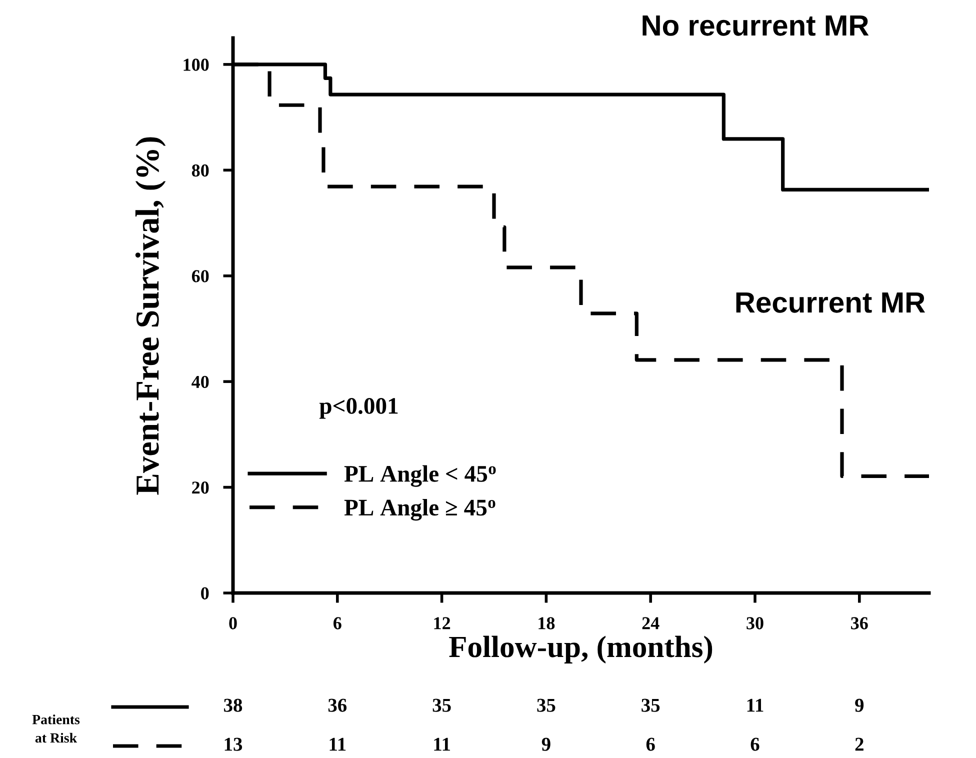 Image resolution: width=976 pixels, height=758 pixels. What do you see at coordinates (859, 744) in the screenshot?
I see `text: 2` at bounding box center [859, 744].